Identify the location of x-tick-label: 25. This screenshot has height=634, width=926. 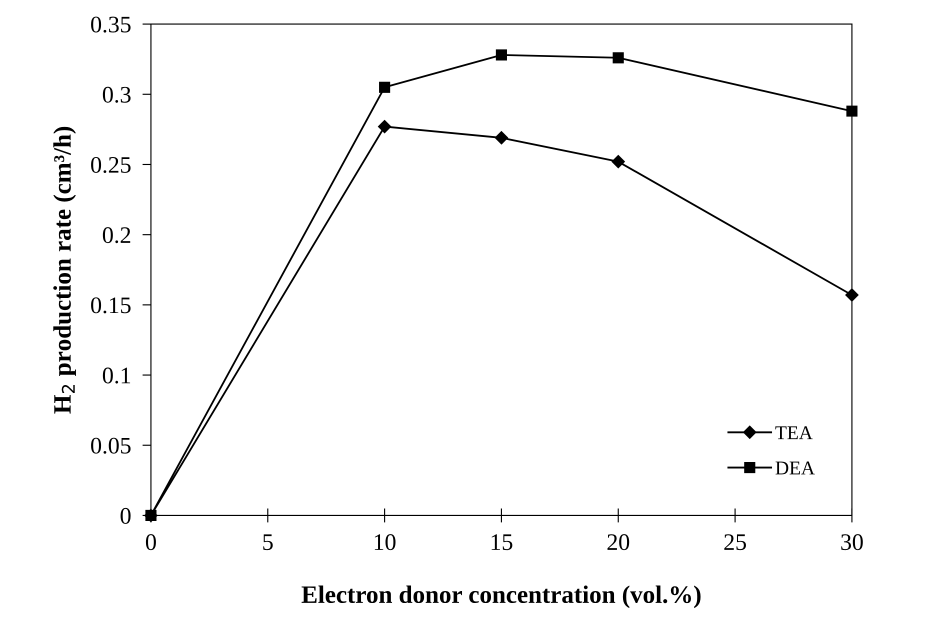
(735, 542).